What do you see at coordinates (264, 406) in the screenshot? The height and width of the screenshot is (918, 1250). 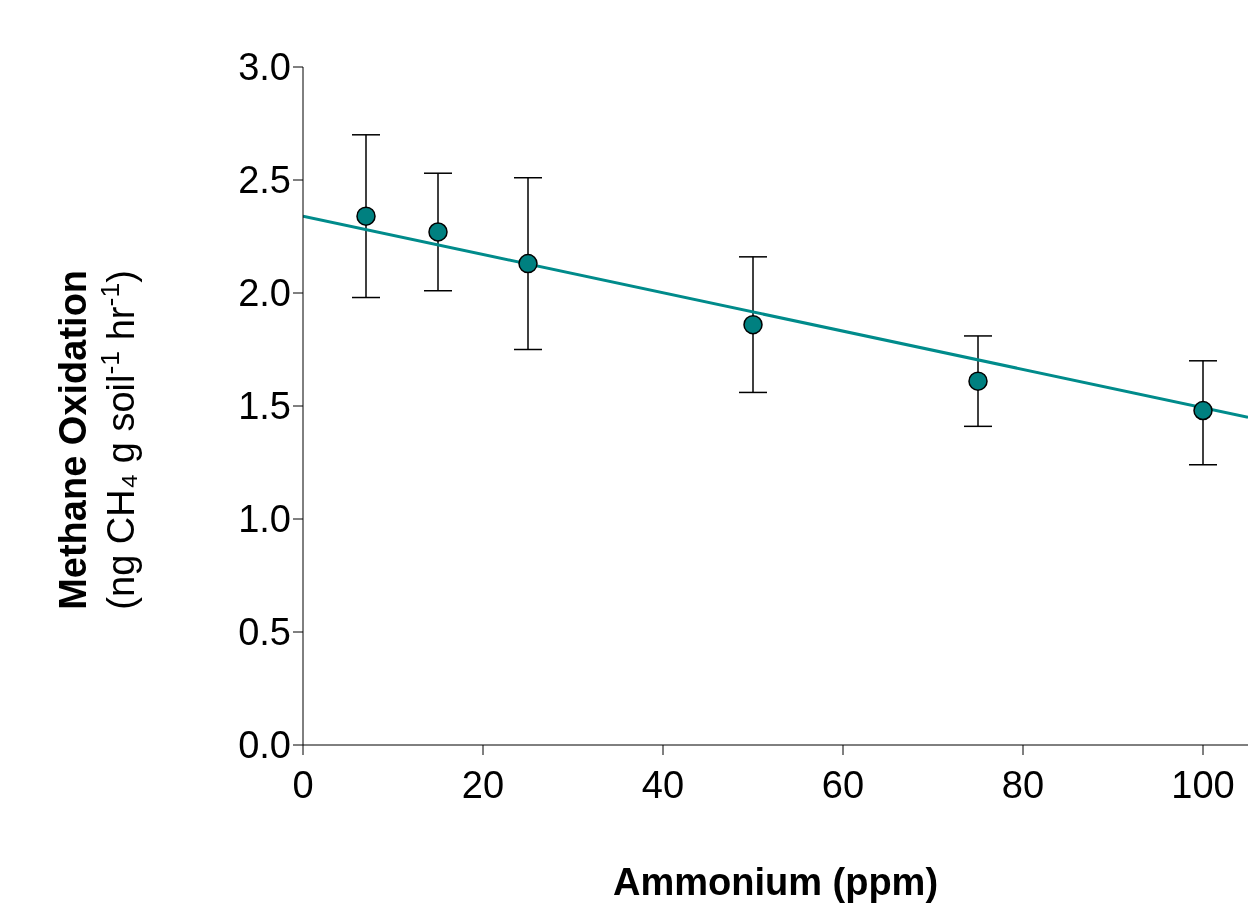 I see `y-tick-label: 1.5` at bounding box center [264, 406].